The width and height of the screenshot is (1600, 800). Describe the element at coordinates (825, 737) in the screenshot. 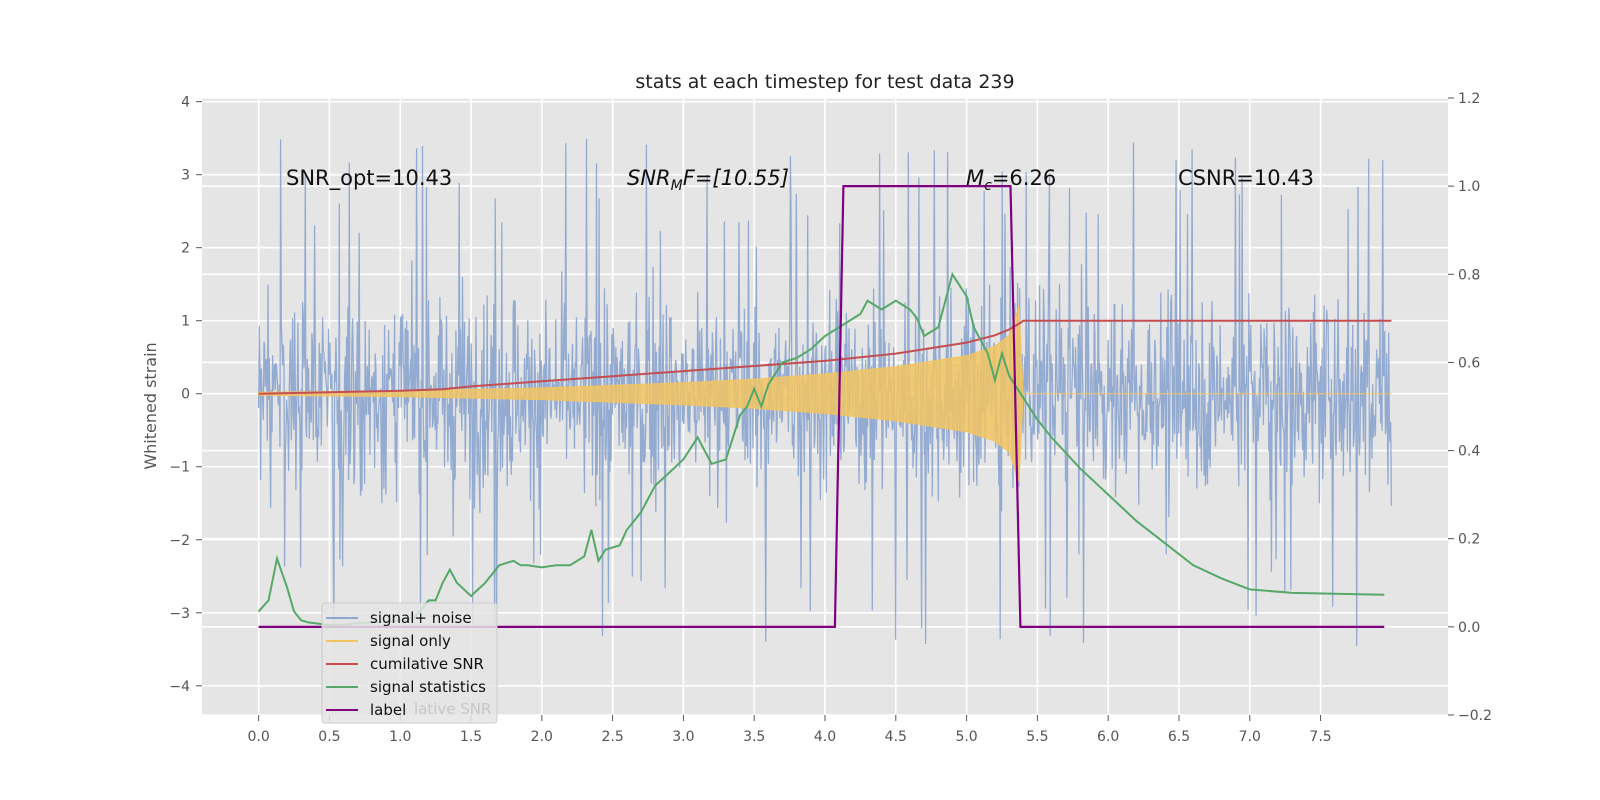

I see `x-tick-label: 4.0` at that location.